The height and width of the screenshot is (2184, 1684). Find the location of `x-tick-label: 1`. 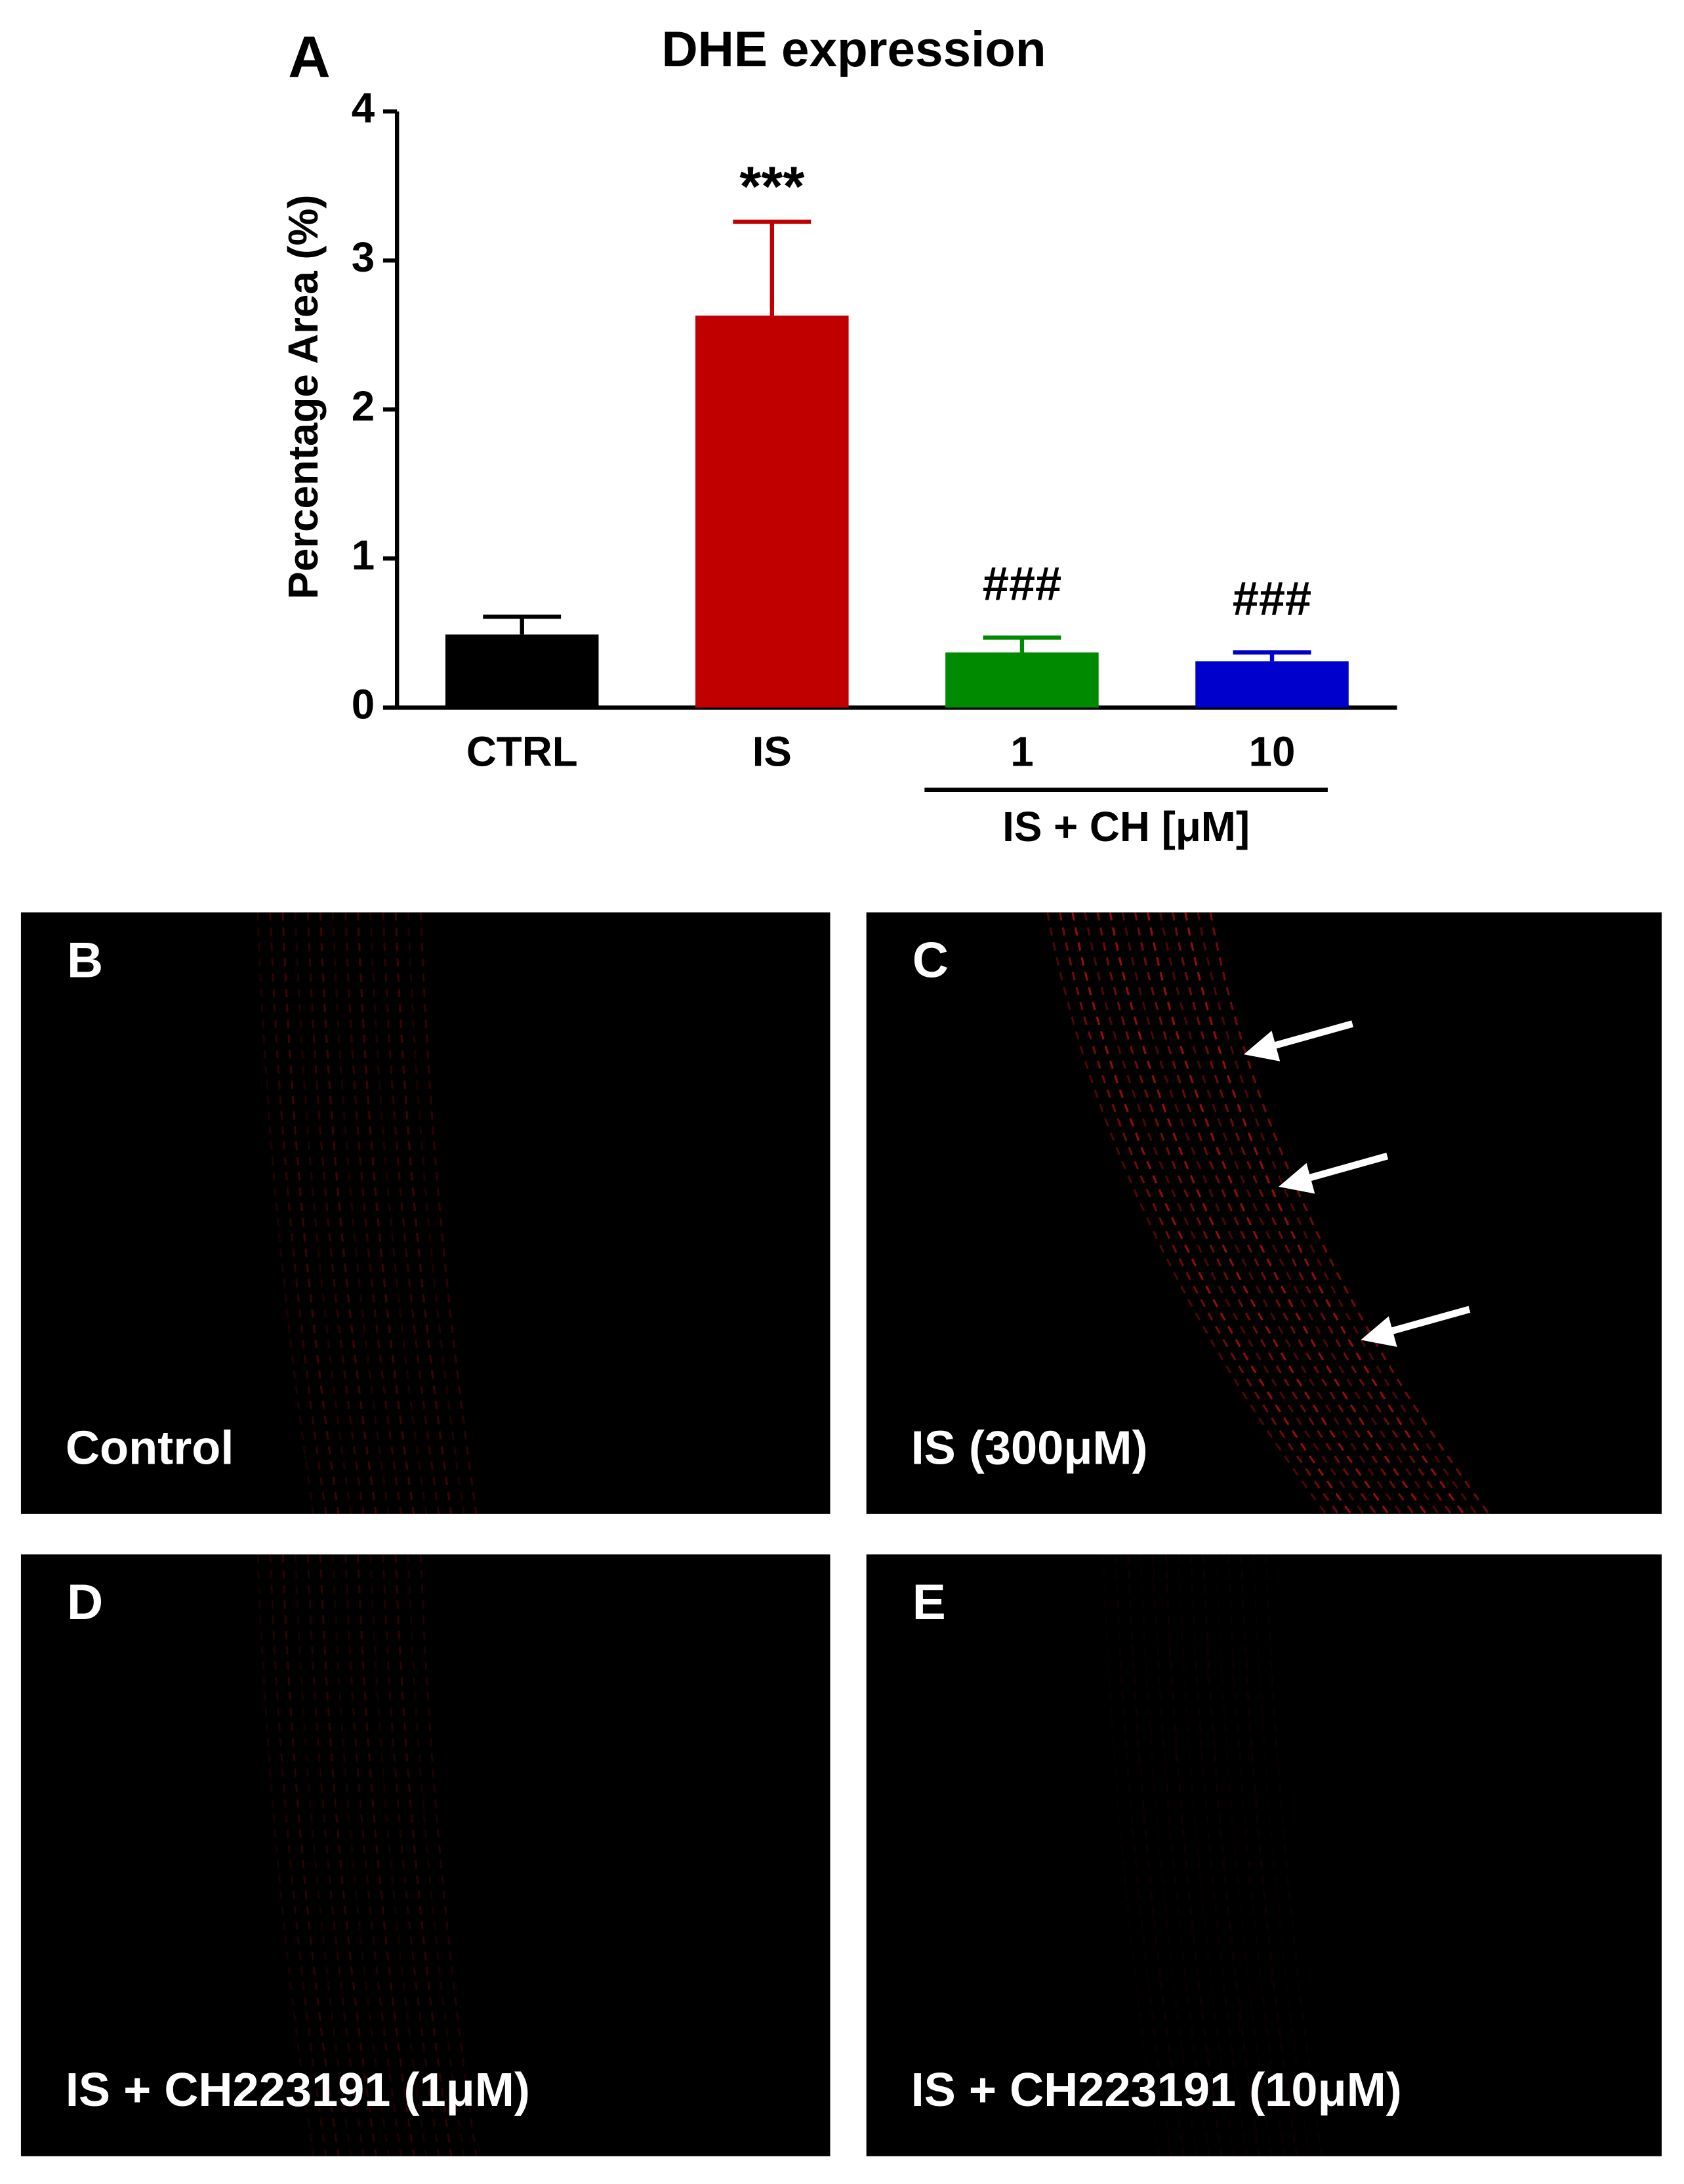

x-tick-label: 1 is located at coordinates (1021, 752).